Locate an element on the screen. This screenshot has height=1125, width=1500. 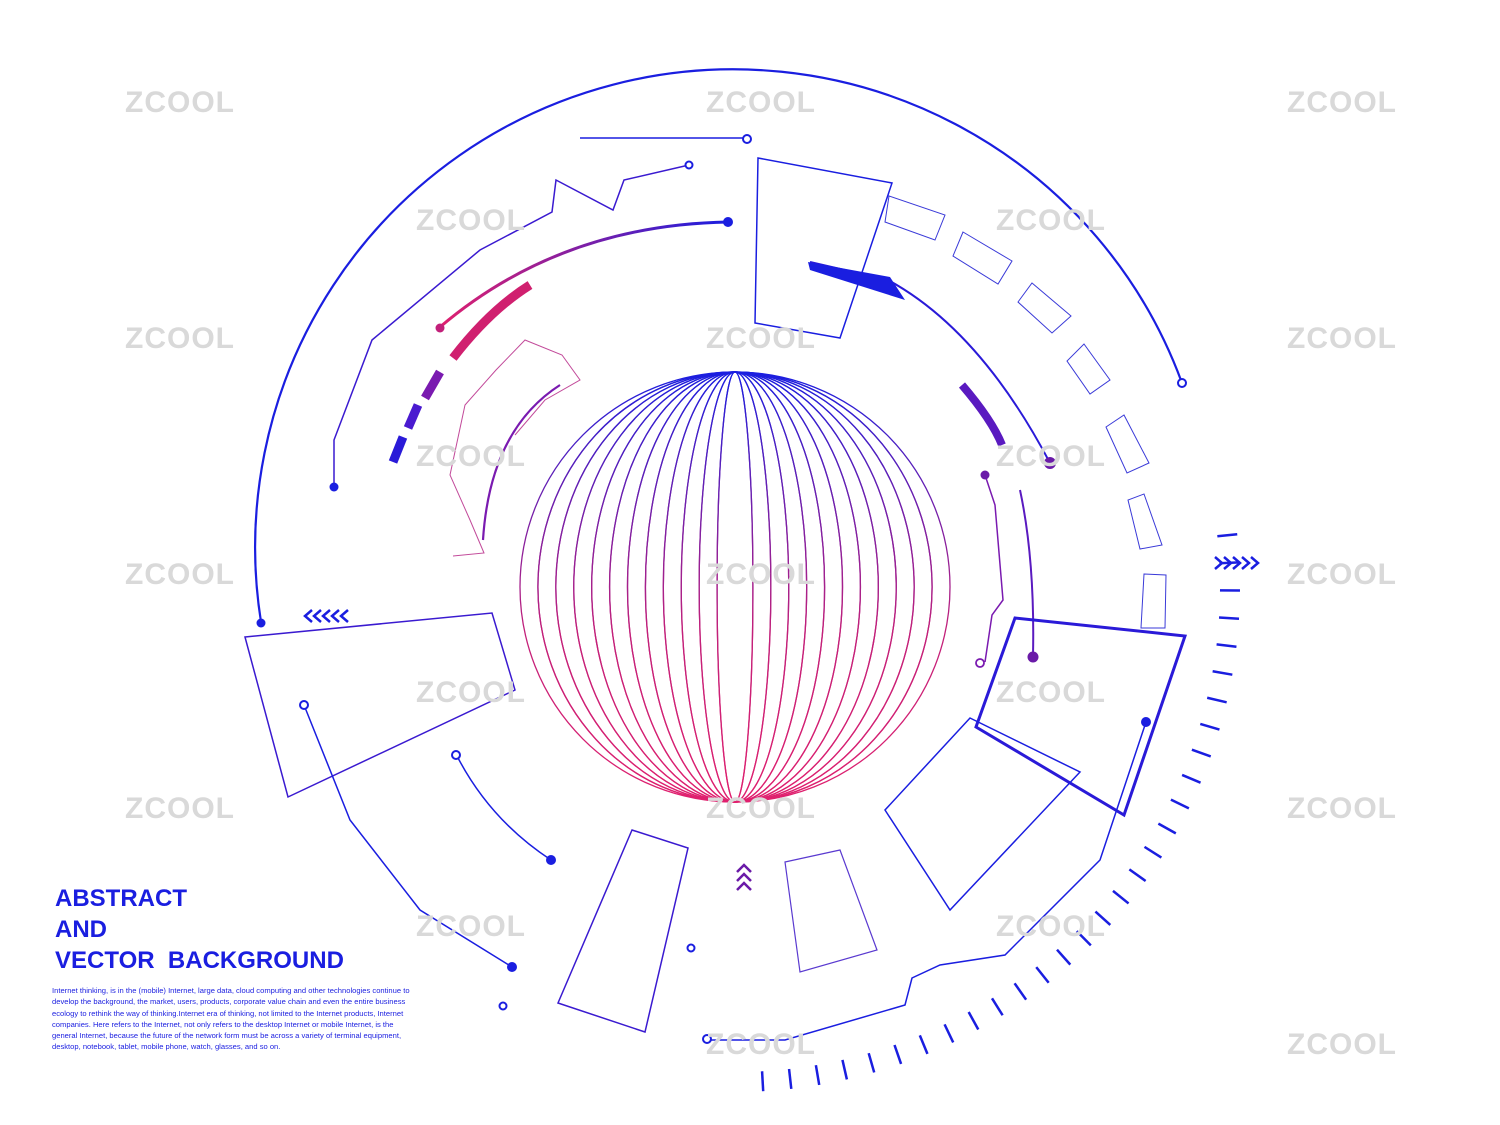
thick-bar is located at coordinates (856, 281).